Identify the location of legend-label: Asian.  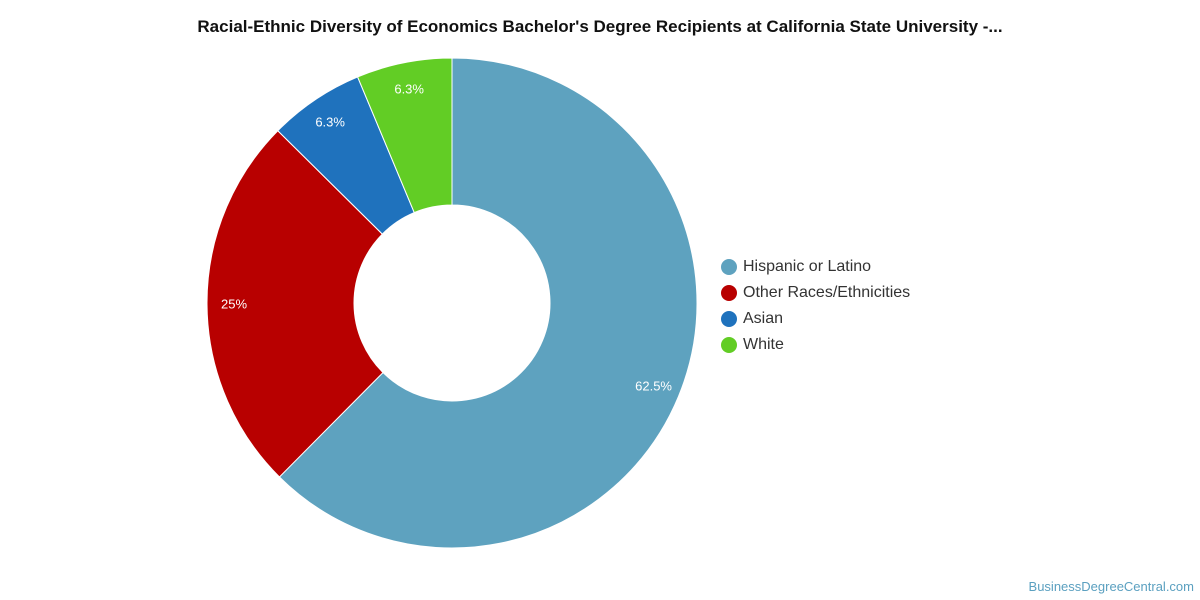
(763, 318).